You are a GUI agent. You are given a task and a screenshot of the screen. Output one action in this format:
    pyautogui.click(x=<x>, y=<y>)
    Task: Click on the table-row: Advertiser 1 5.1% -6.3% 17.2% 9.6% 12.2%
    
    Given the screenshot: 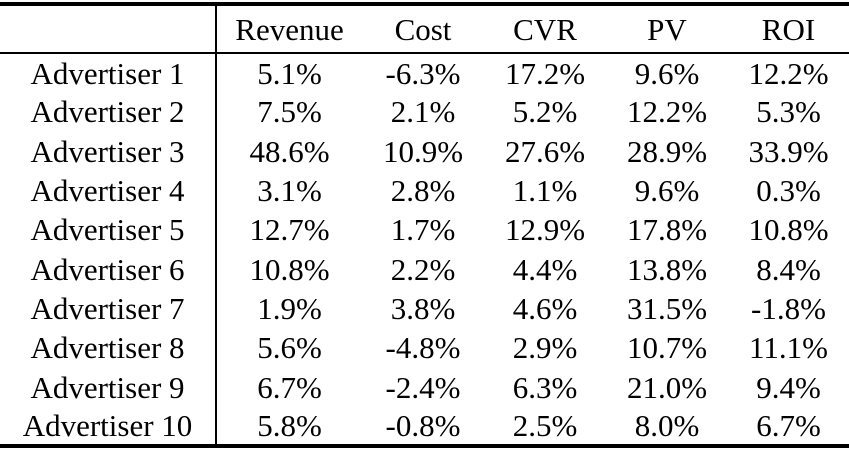 What is the action you would take?
    pyautogui.click(x=424, y=73)
    